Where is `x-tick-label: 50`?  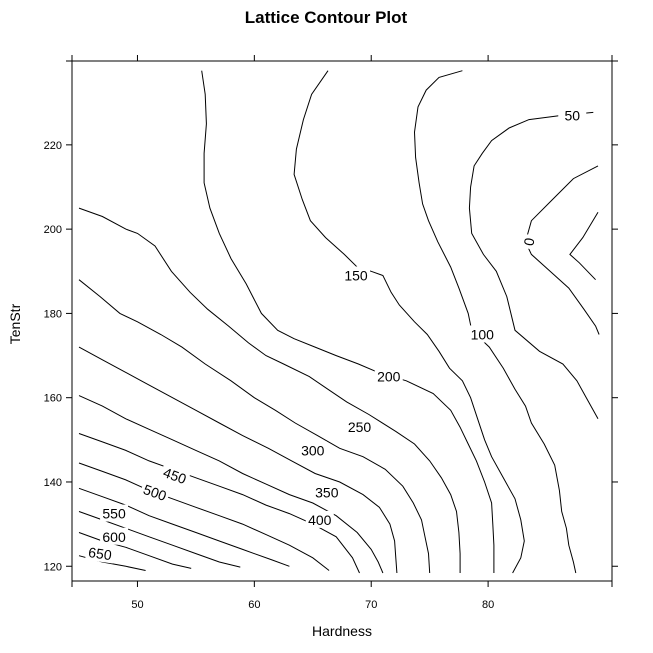 x-tick-label: 50 is located at coordinates (137, 605).